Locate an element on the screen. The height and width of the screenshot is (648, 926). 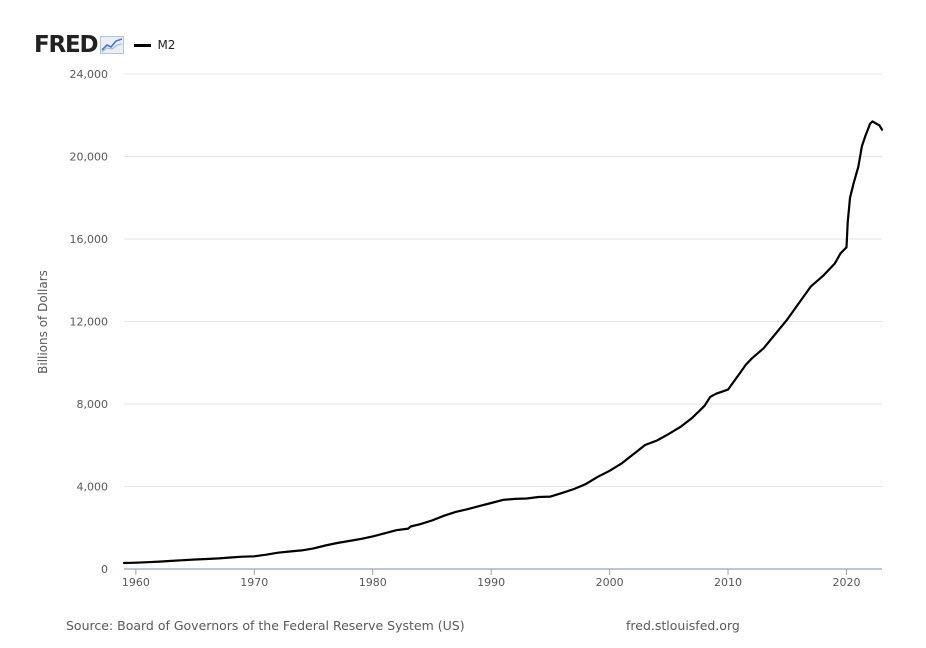
chart-header: FRED M2 is located at coordinates (104, 45).